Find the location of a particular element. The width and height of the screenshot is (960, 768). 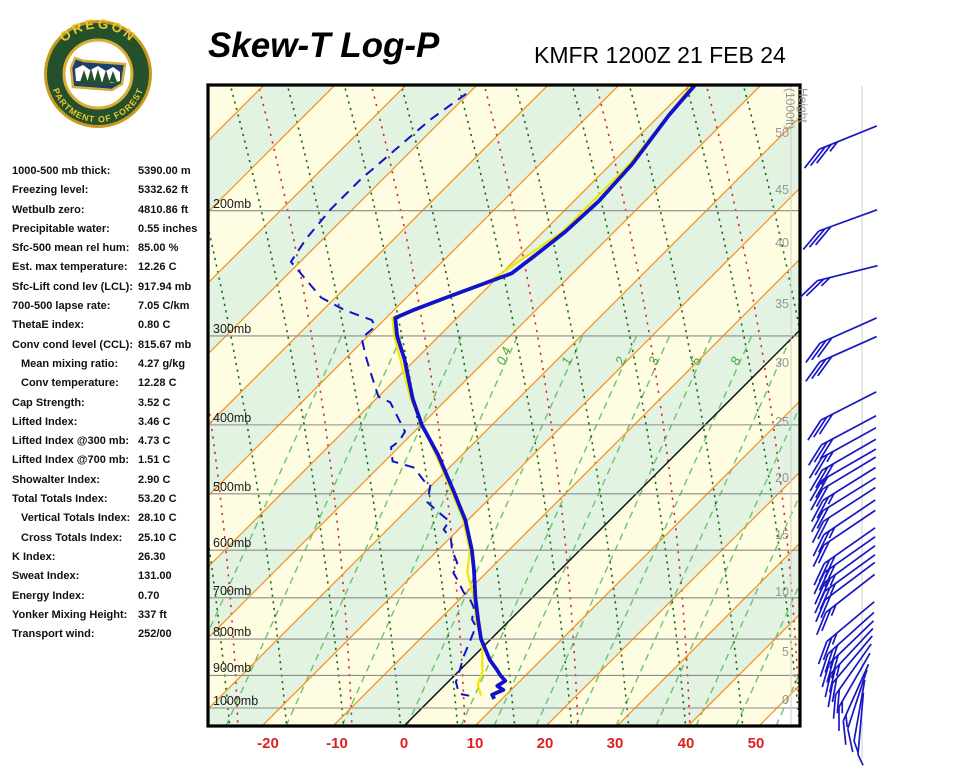

moist-adiabat is located at coordinates (74, 405).